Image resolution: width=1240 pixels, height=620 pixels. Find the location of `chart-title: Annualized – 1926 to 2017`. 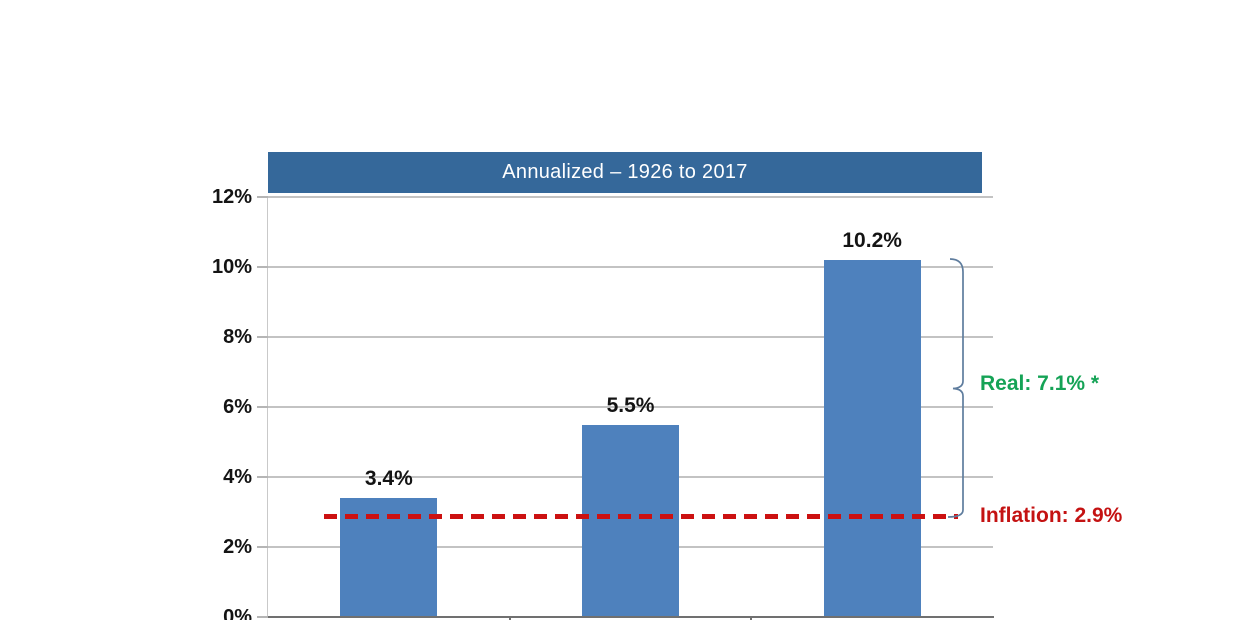

chart-title: Annualized – 1926 to 2017 is located at coordinates (625, 172).